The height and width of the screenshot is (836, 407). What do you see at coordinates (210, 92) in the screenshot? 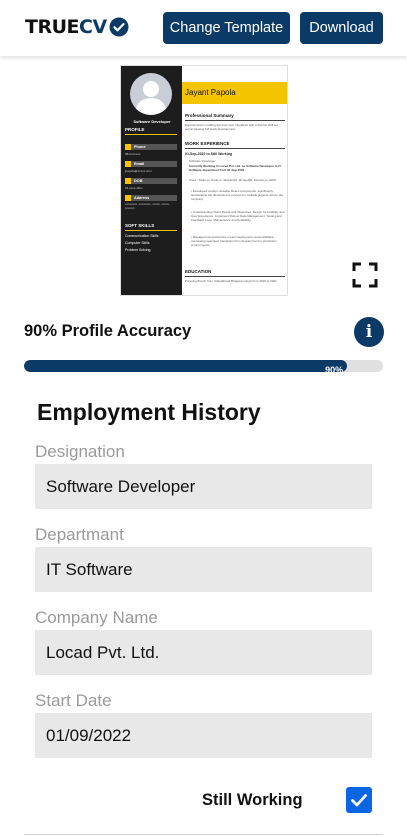
I see `resume-name: Jayant Papola` at bounding box center [210, 92].